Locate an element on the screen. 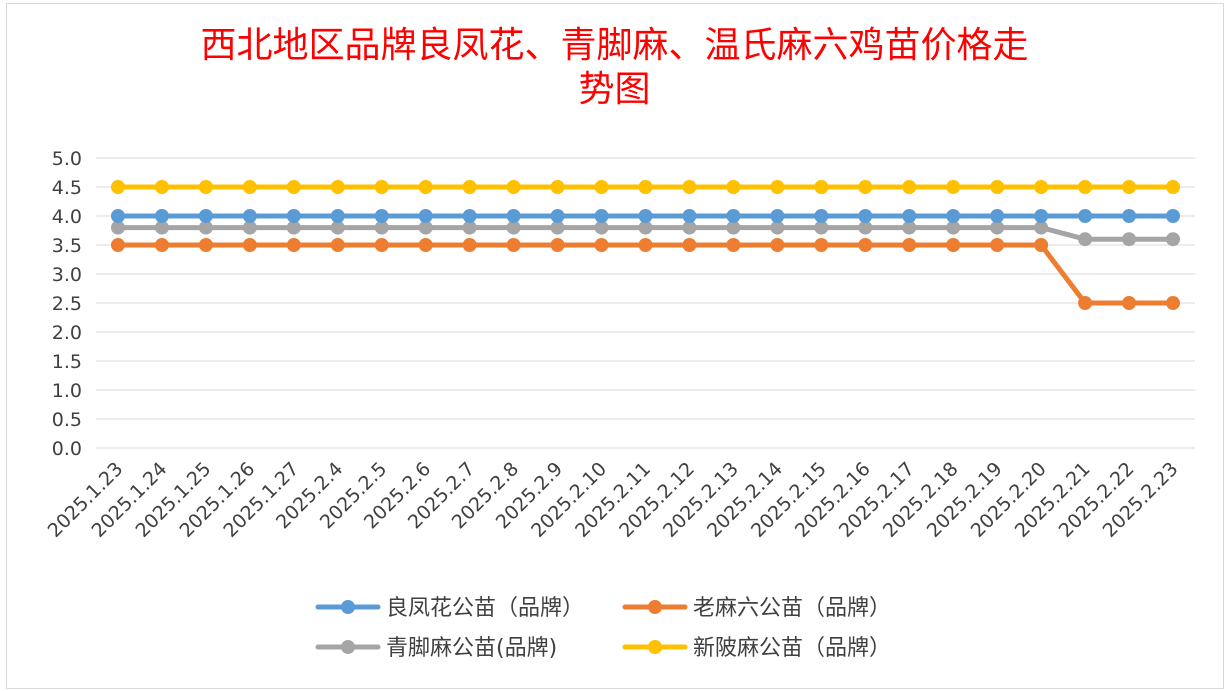  y-axis-tick-labels: 0.0 0.5 1.0 1.5 2.0 2.5 3.0 3.5 4.0 4.5 5.0 is located at coordinates (67, 304).